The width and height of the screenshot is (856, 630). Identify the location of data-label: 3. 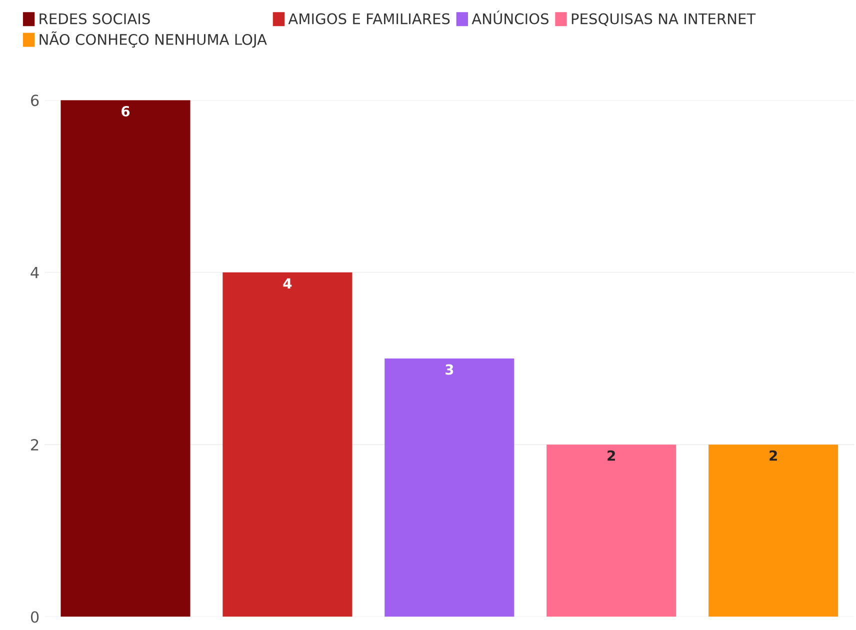
(449, 369).